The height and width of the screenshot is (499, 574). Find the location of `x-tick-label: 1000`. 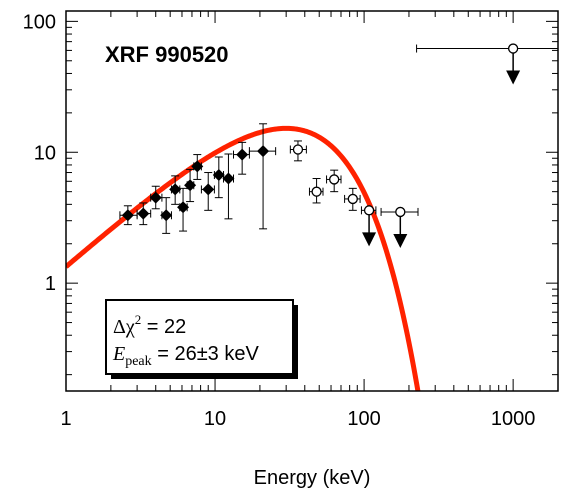

x-tick-label: 1000 is located at coordinates (513, 419).